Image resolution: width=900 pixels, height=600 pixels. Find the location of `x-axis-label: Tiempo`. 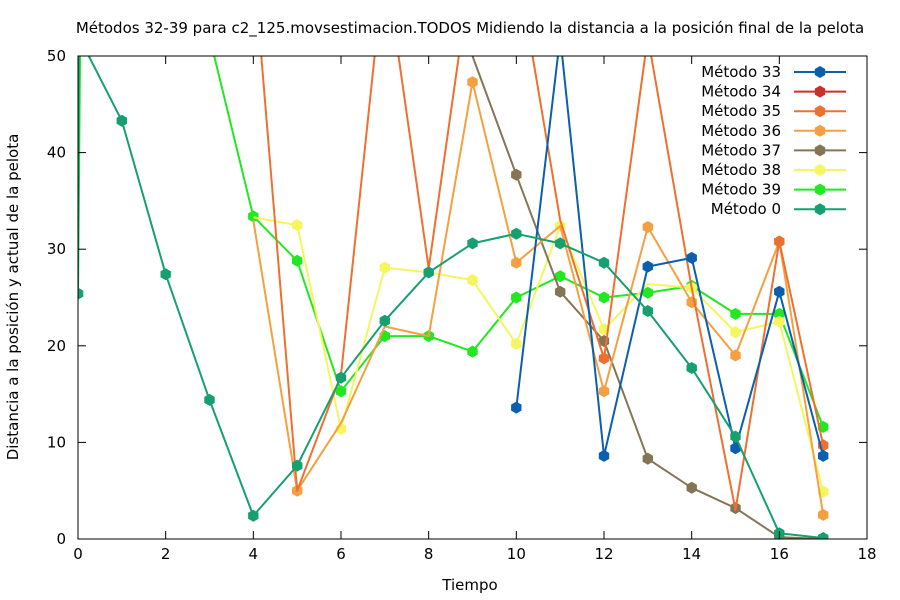

x-axis-label: Tiempo is located at coordinates (469, 585).